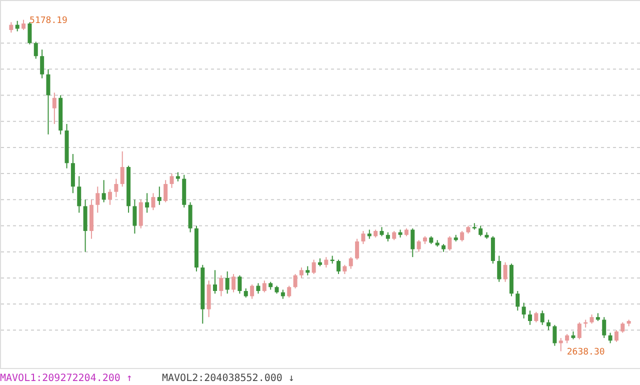 This screenshot has width=640, height=385. What do you see at coordinates (66, 378) in the screenshot?
I see `text: MAVOL1:209272204.200 ↑` at bounding box center [66, 378].